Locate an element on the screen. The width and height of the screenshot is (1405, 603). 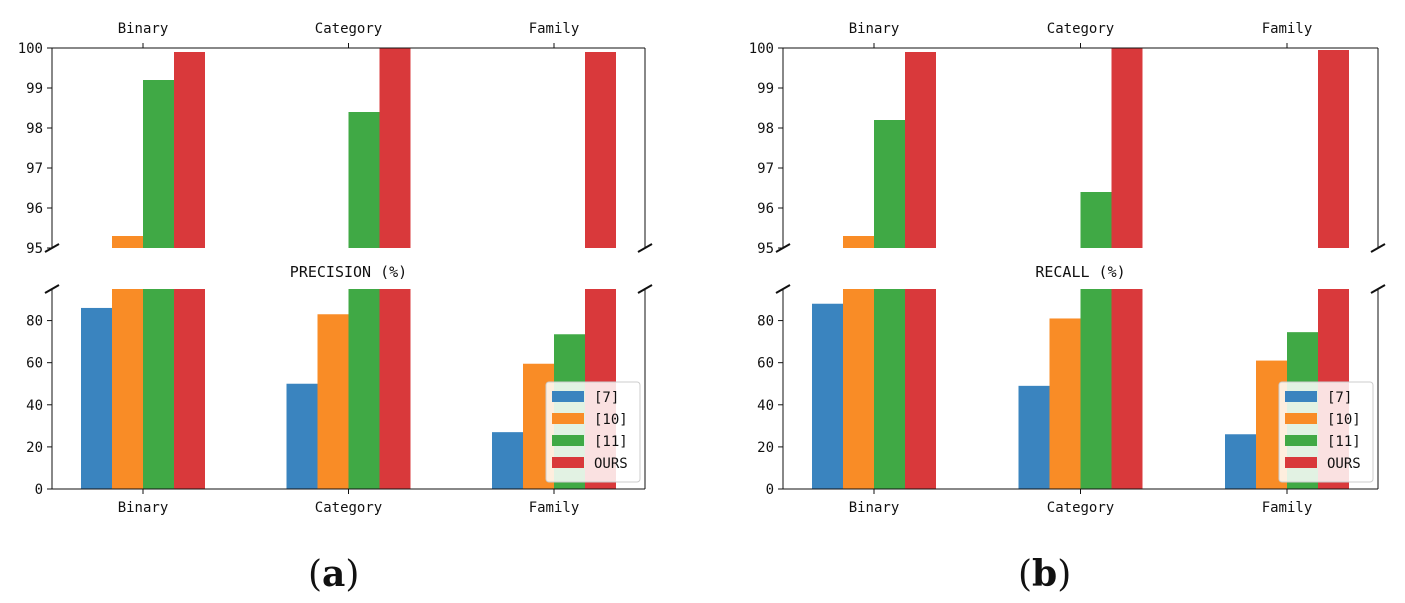
precision-bottom-xtick-family: Family is located at coordinates (554, 508).